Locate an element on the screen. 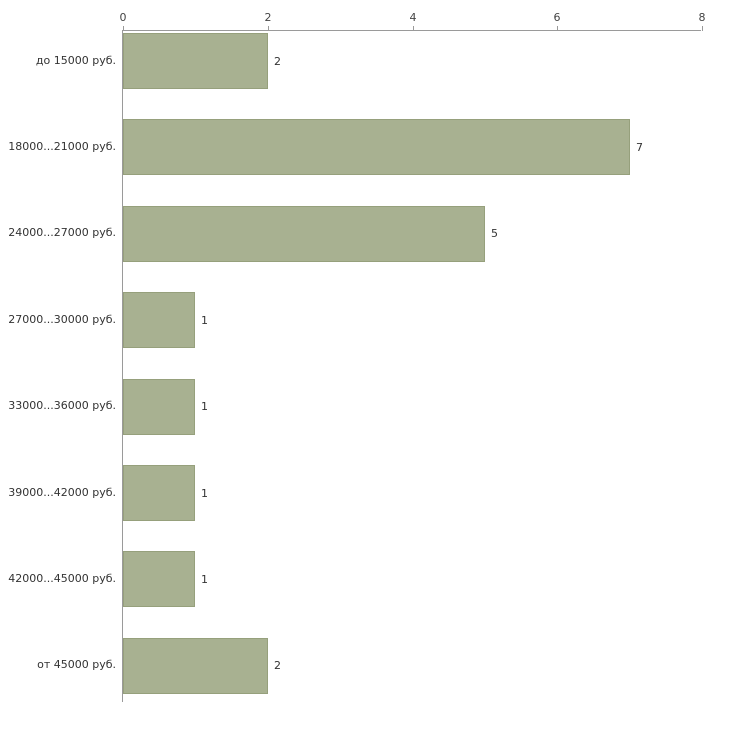 This screenshot has width=730, height=730. category-label: 24000...27000 руб. is located at coordinates (62, 233).